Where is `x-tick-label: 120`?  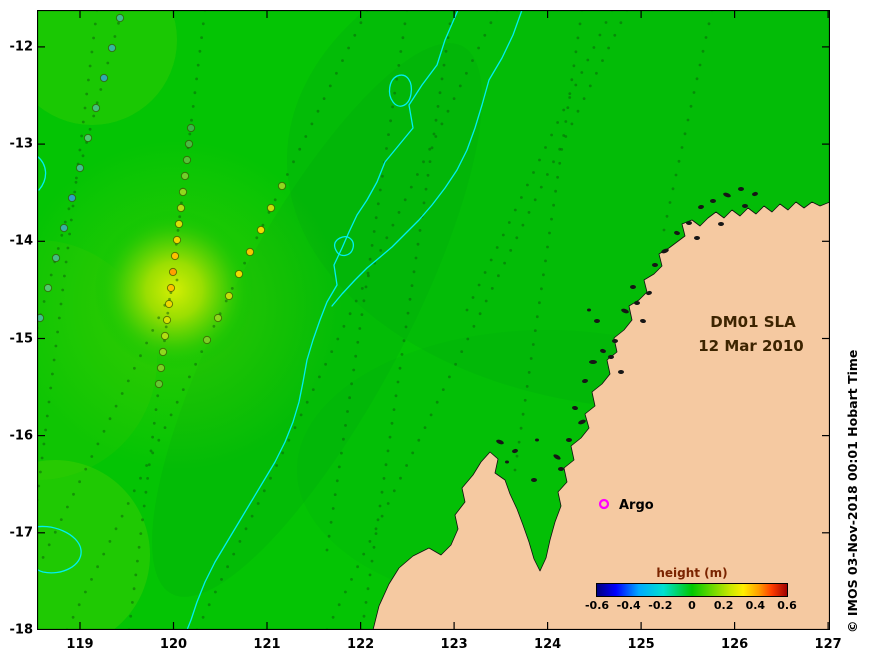
x-tick-label: 120 is located at coordinates (173, 644).